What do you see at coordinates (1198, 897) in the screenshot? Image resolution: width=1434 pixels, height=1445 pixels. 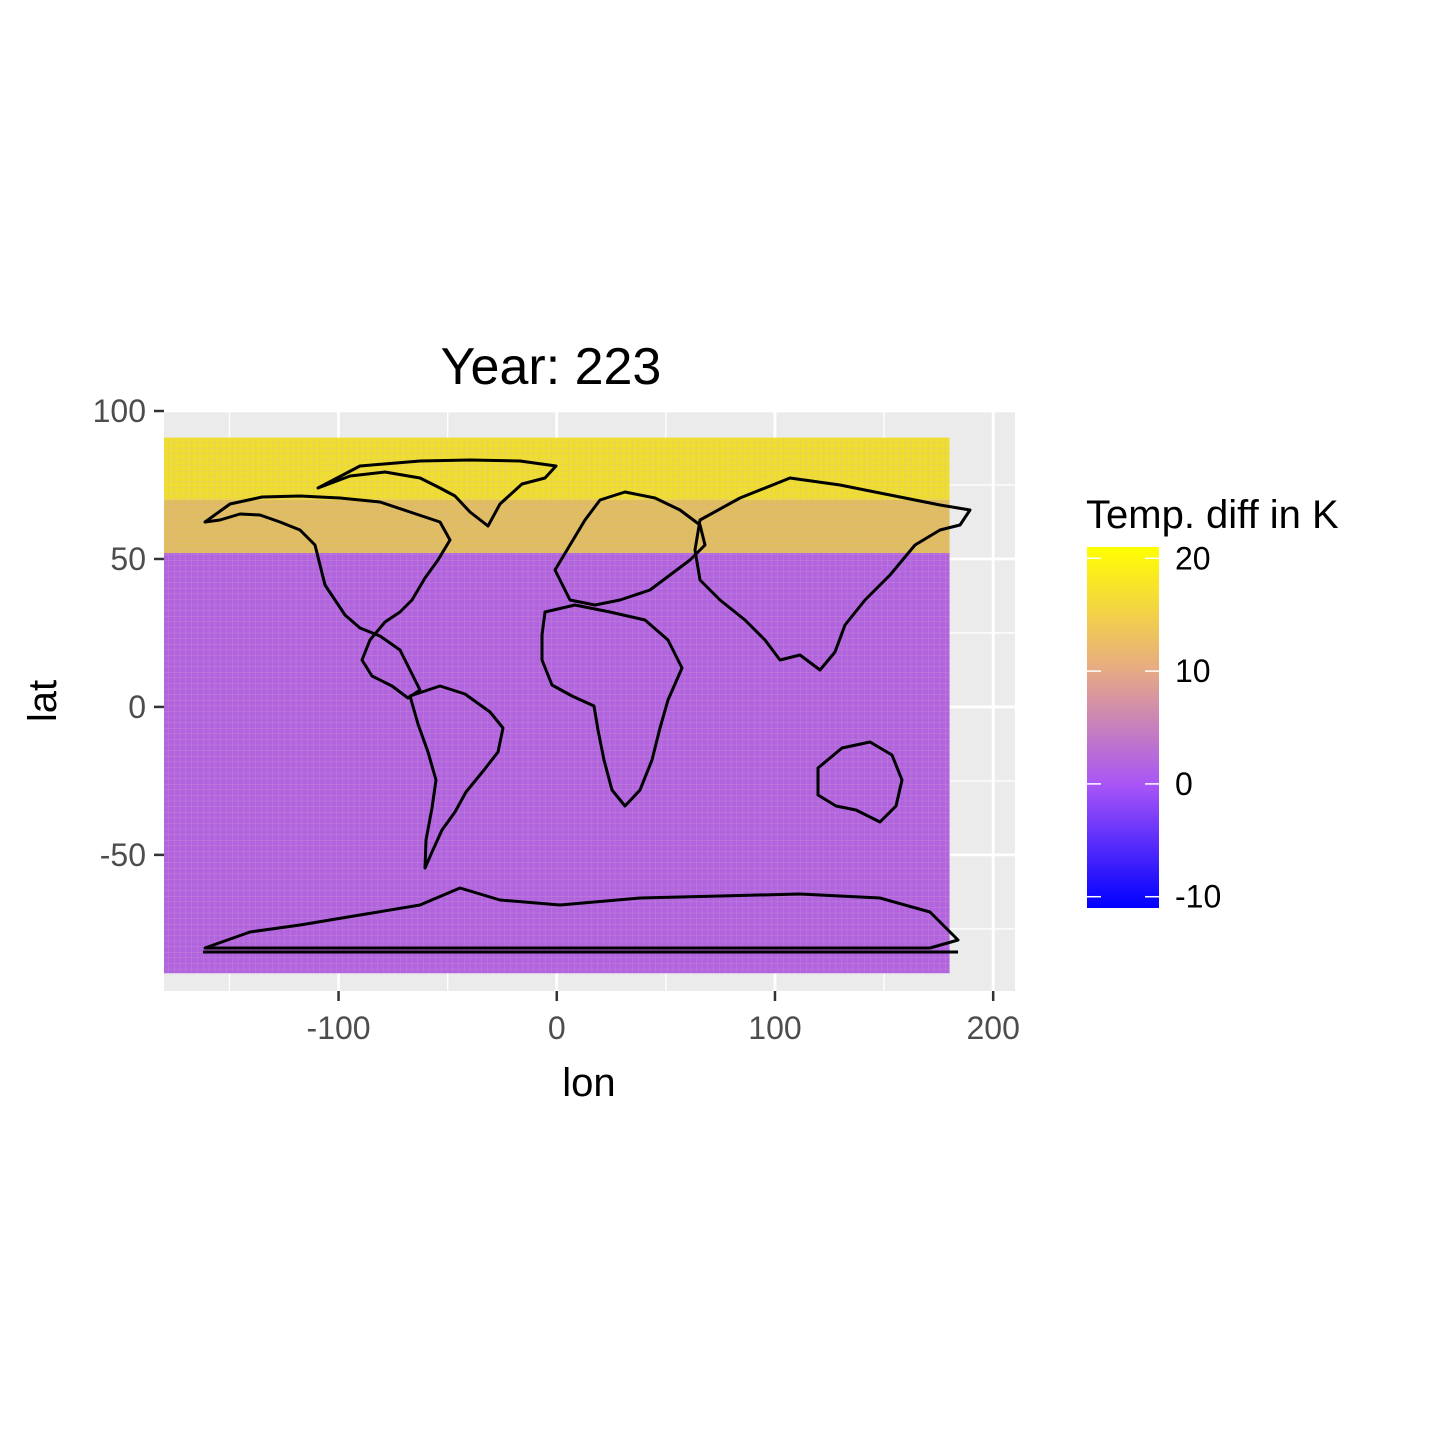 I see `legend-tick-label: -10` at bounding box center [1198, 897].